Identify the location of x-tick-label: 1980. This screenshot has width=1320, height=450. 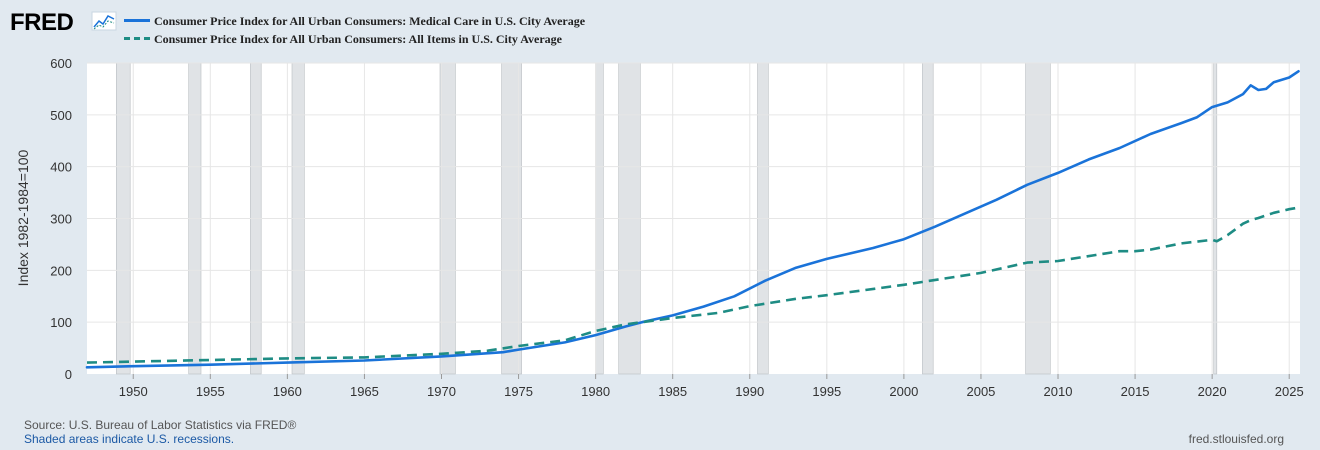
(595, 391).